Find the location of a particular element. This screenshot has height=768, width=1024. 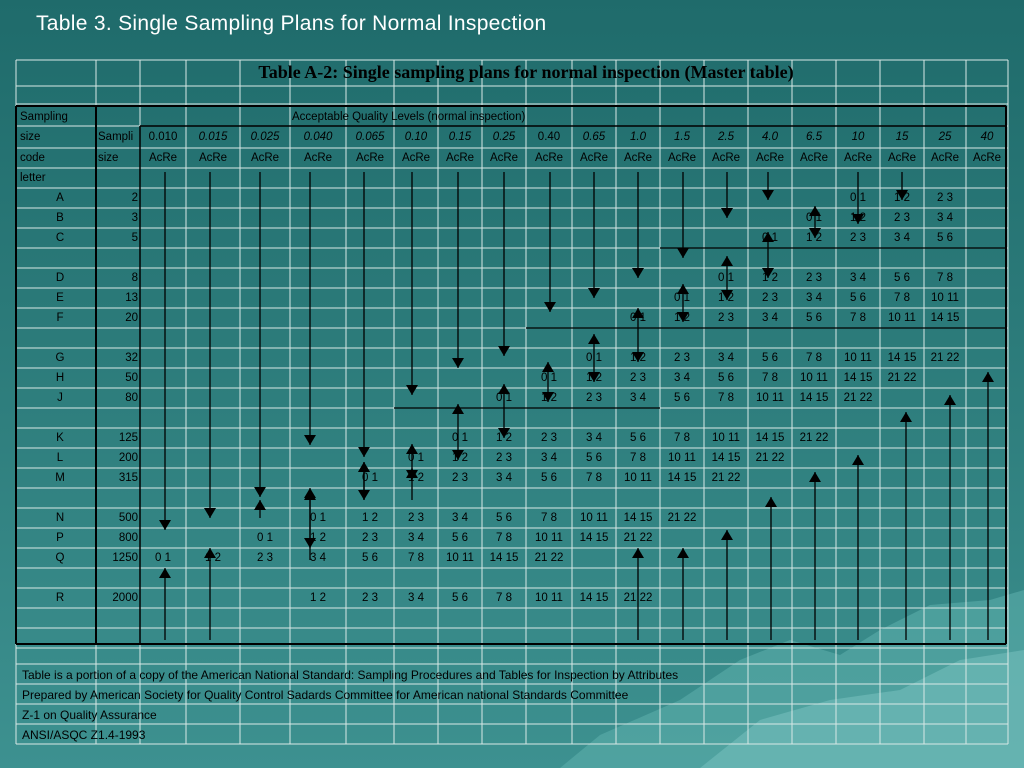

aql-level: 2.5 is located at coordinates (726, 137).